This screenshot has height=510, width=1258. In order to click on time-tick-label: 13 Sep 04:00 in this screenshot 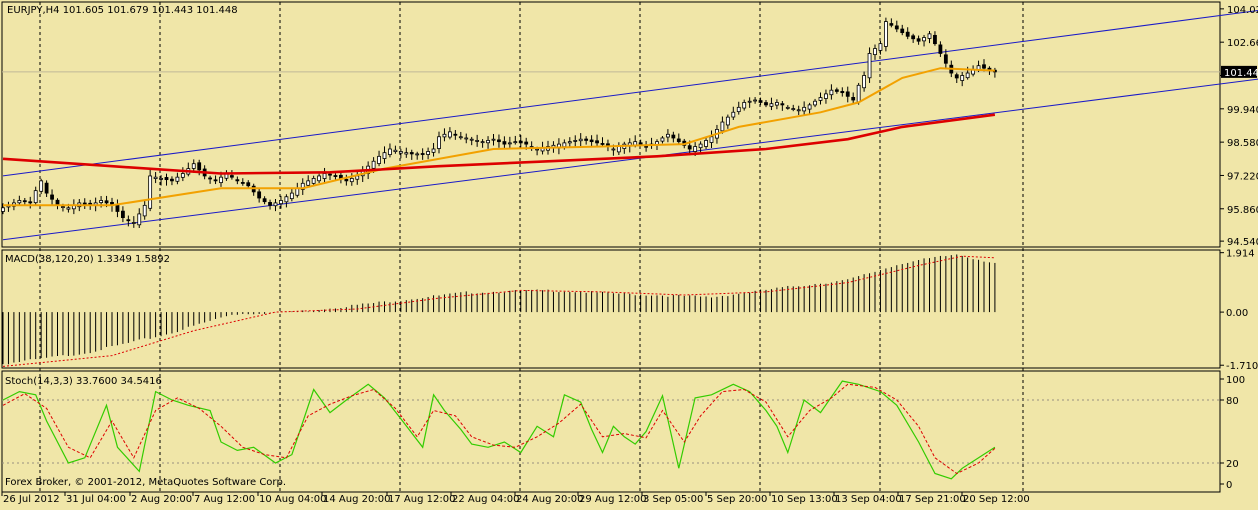, I will do `click(868, 499)`.